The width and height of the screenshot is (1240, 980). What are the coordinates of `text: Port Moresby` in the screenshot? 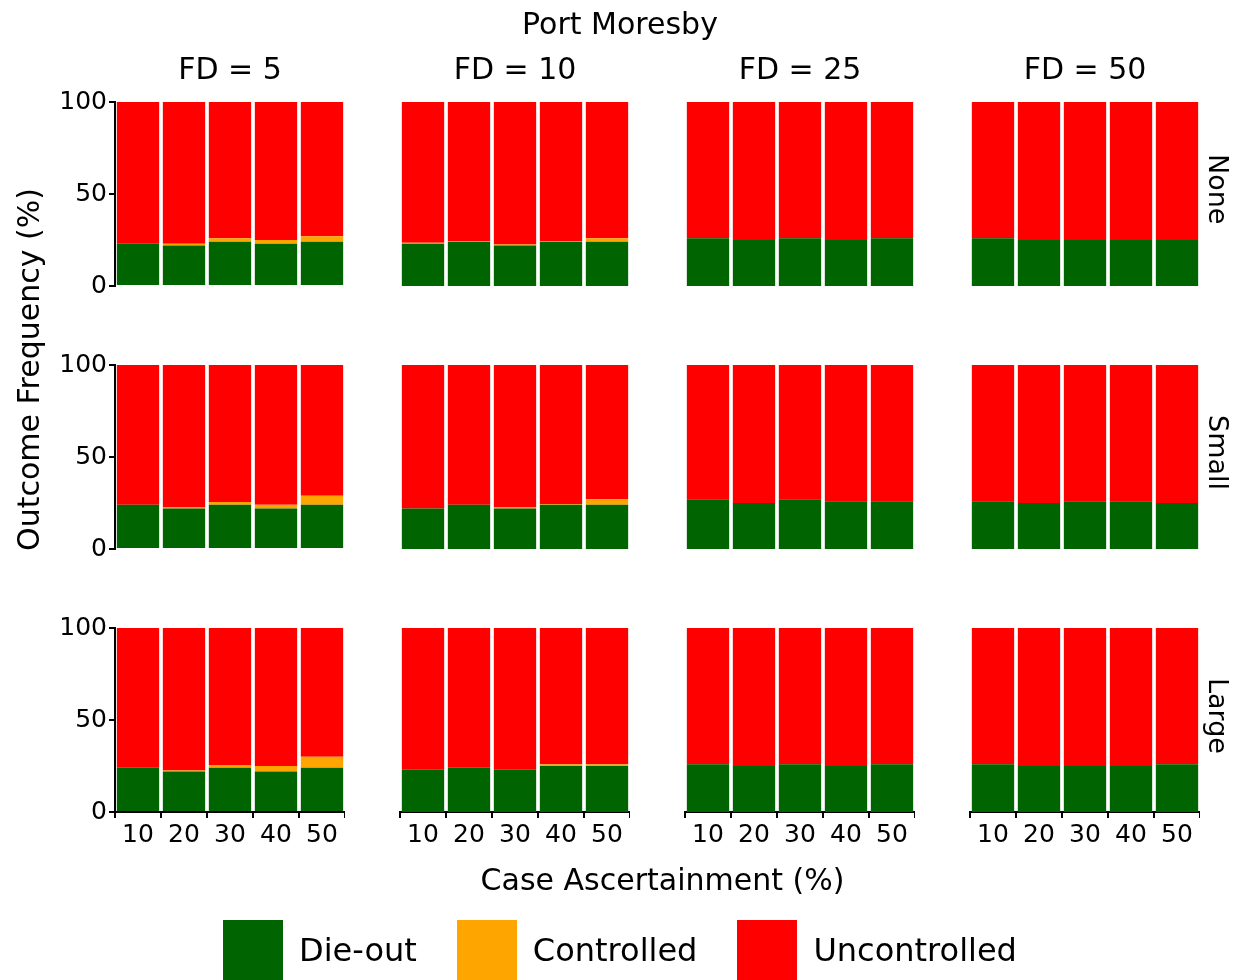 It's located at (620, 23).